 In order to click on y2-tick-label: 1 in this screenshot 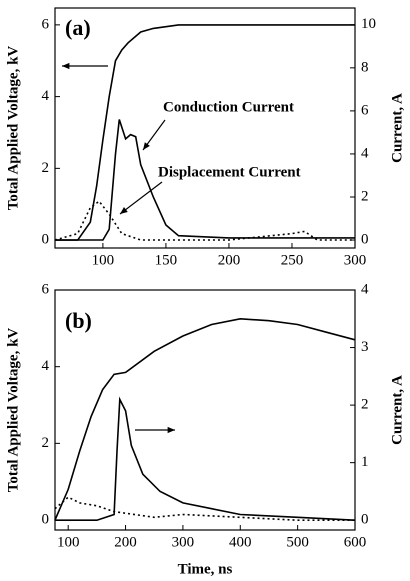, I will do `click(365, 462)`.